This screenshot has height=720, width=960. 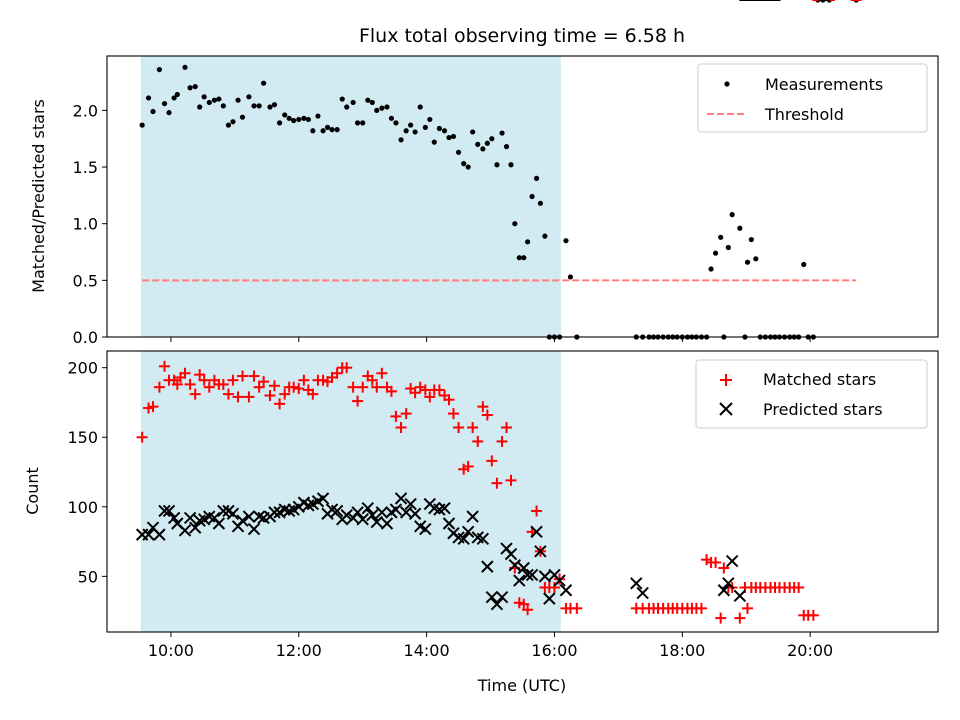 I want to click on y-tick-label: 200, so click(x=82, y=368).